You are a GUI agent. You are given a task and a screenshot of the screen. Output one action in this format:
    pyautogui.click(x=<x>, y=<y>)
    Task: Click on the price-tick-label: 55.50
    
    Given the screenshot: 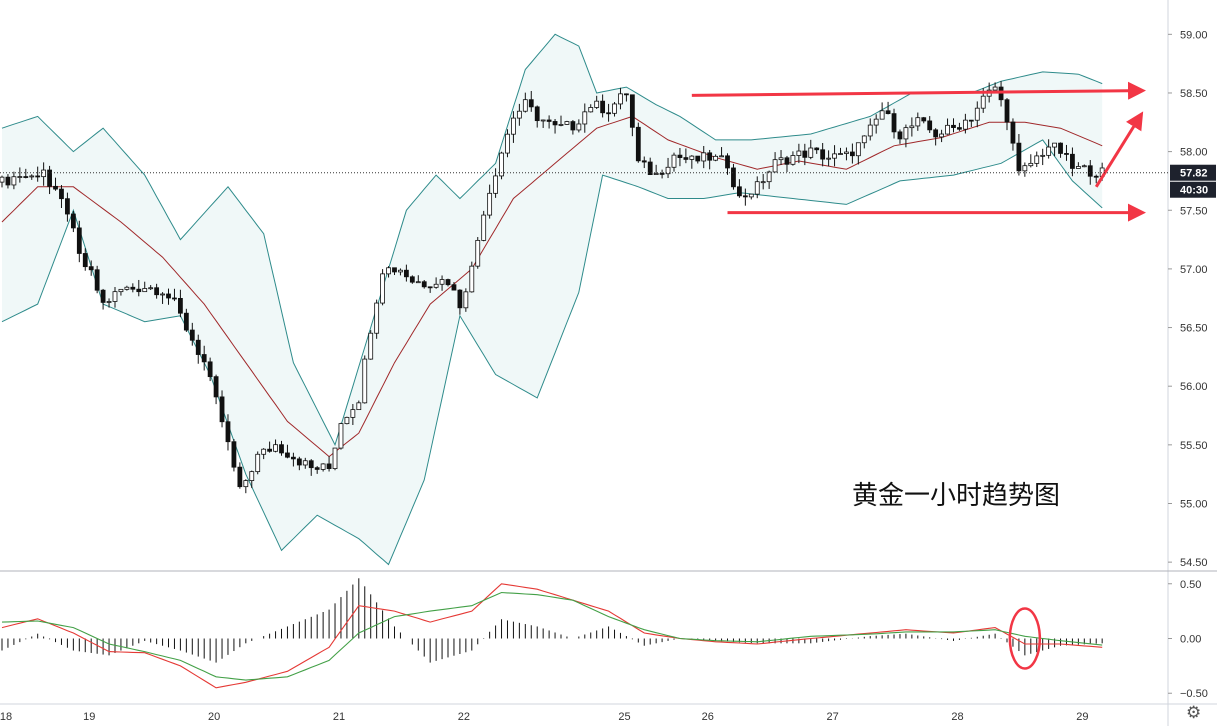 What is the action you would take?
    pyautogui.click(x=1194, y=446)
    